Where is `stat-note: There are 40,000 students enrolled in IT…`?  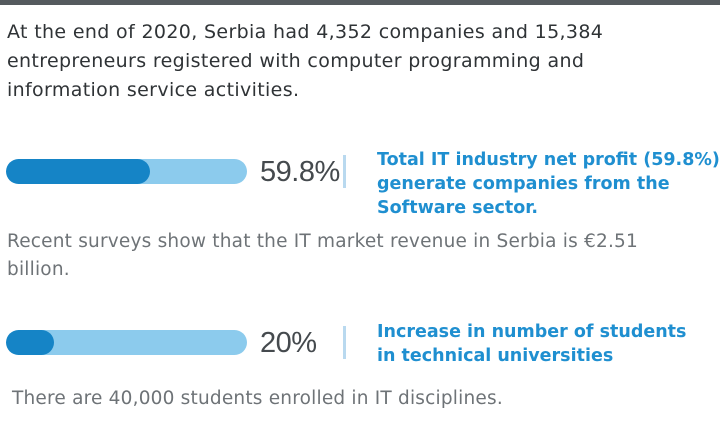 stat-note: There are 40,000 students enrolled in IT… is located at coordinates (257, 398).